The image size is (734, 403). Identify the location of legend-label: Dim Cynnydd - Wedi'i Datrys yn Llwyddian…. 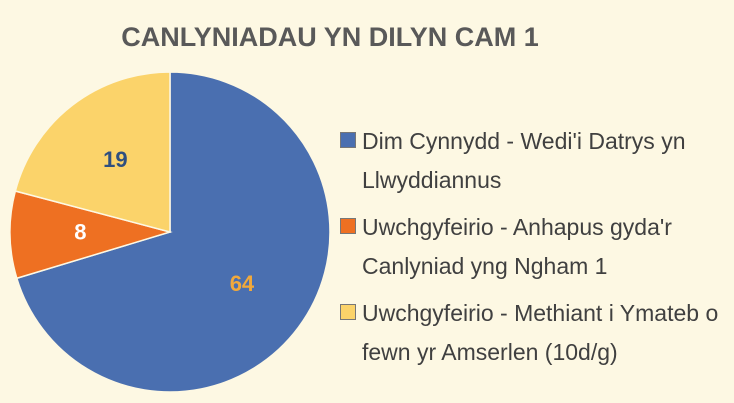
(524, 160).